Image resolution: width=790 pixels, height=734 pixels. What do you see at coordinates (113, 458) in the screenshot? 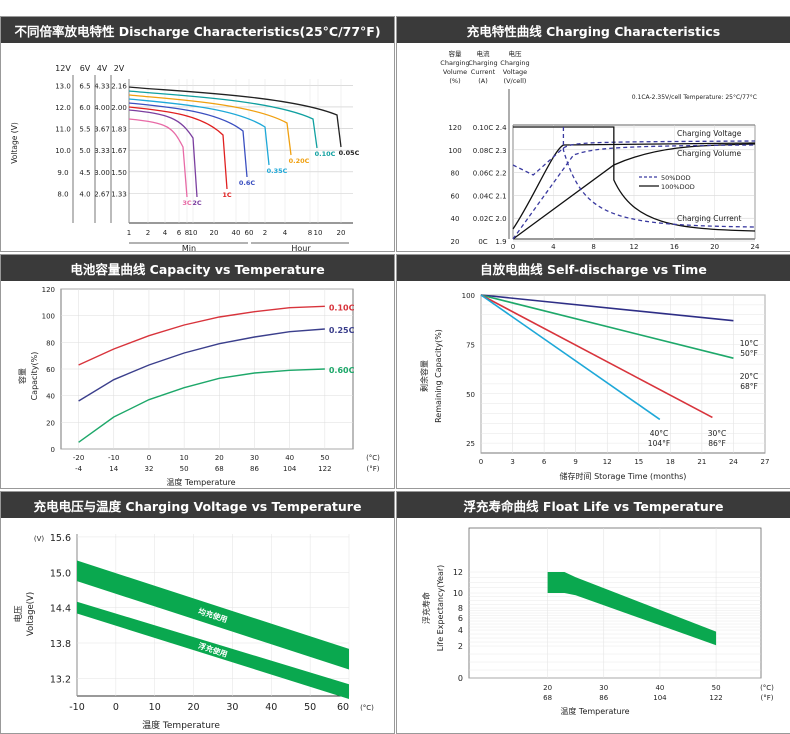
I see `x-tick-label-c: -10` at bounding box center [113, 458].